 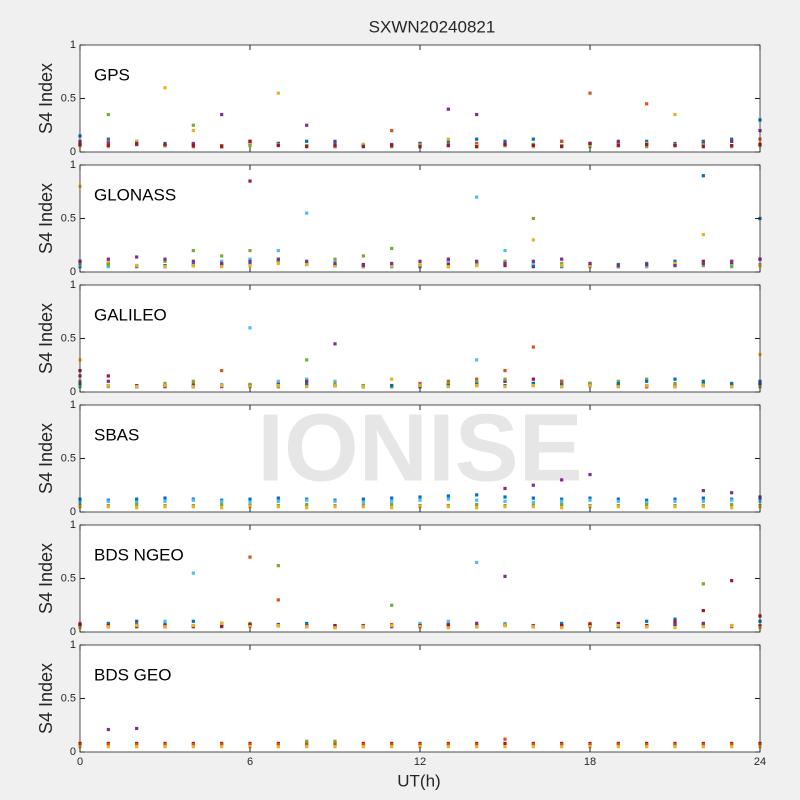 I want to click on panel-label: SBAS, so click(x=116, y=434).